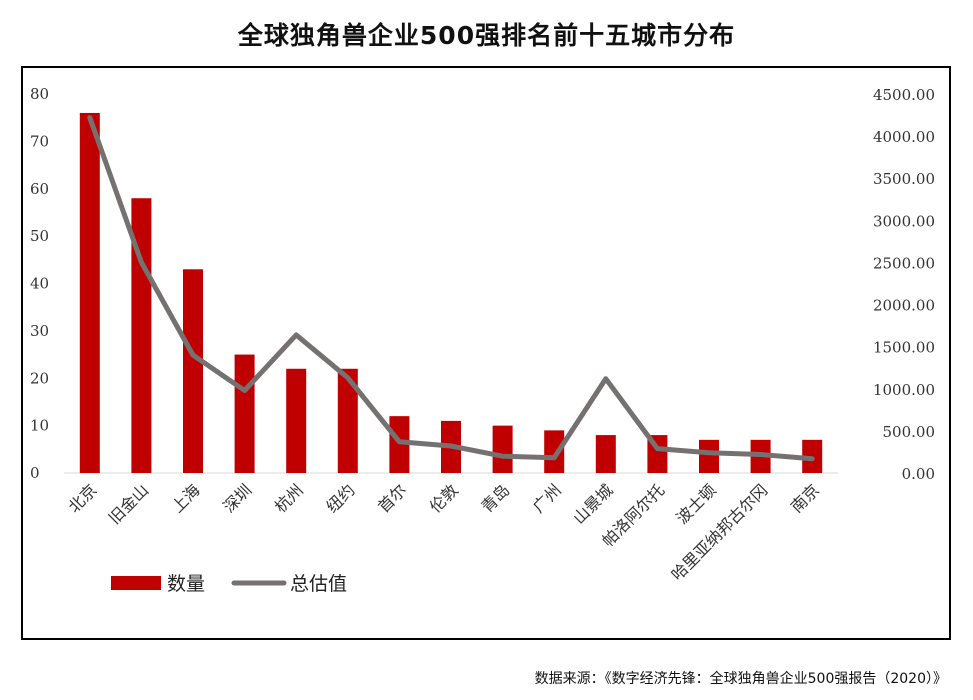 This screenshot has width=973, height=700. Describe the element at coordinates (136, 583) in the screenshot. I see `legend-swatch-count` at that location.